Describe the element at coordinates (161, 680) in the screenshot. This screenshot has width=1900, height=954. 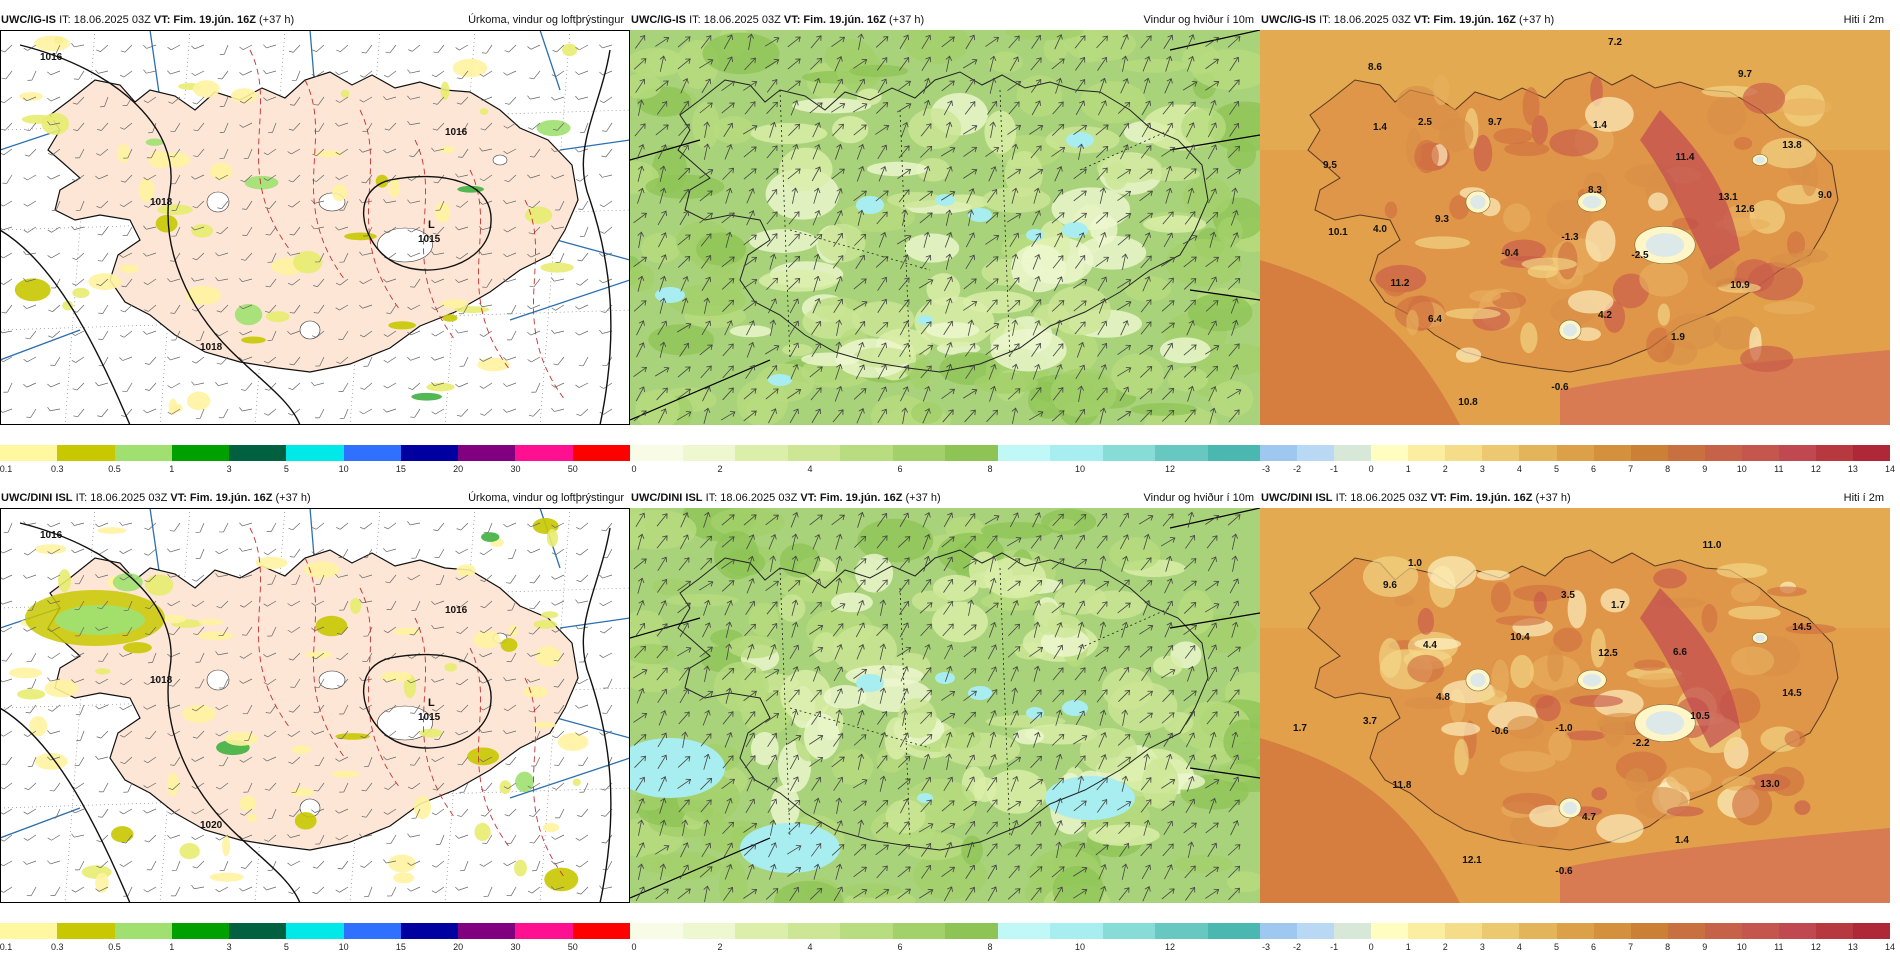
I see `isobar-label: 1018` at that location.